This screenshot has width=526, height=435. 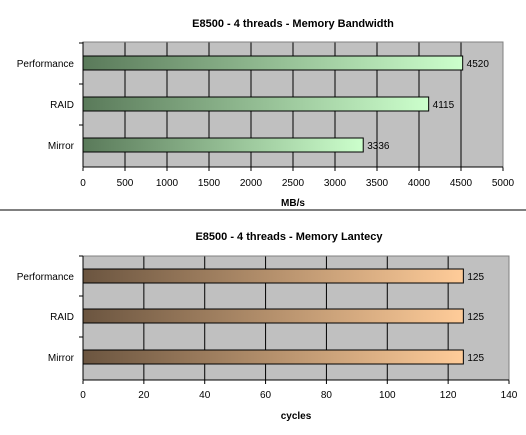 What do you see at coordinates (209, 183) in the screenshot?
I see `bandwidth-tick-label: 1500` at bounding box center [209, 183].